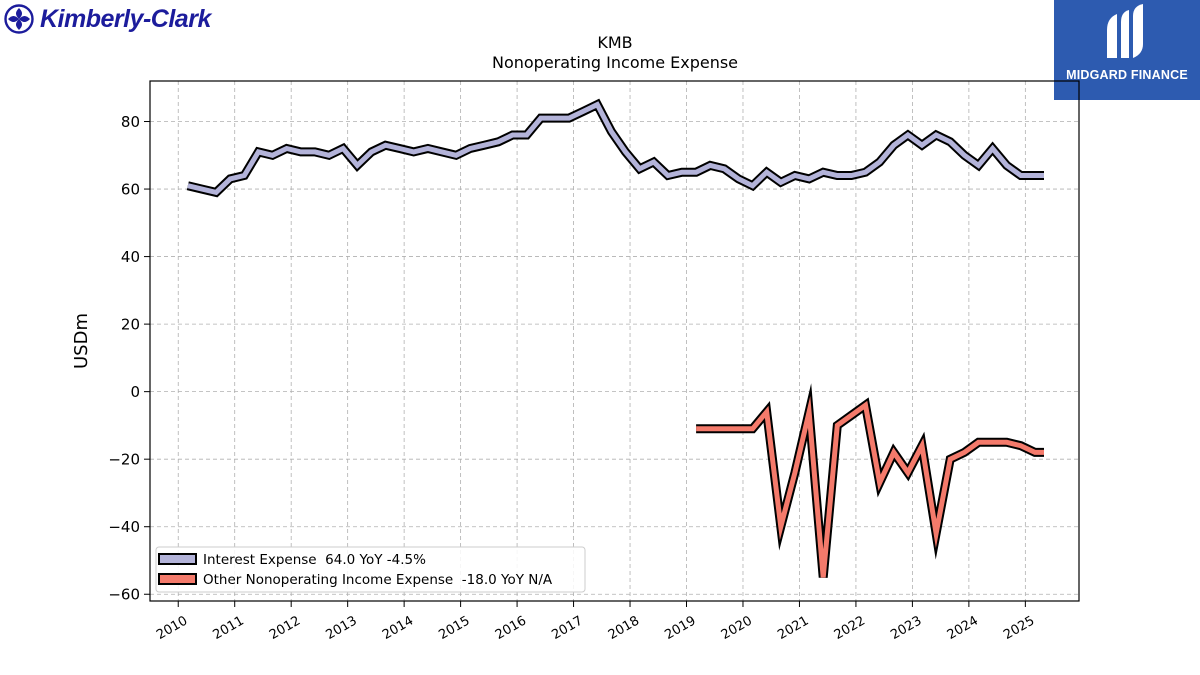  I want to click on y-tick-label: 40, so click(130, 257).